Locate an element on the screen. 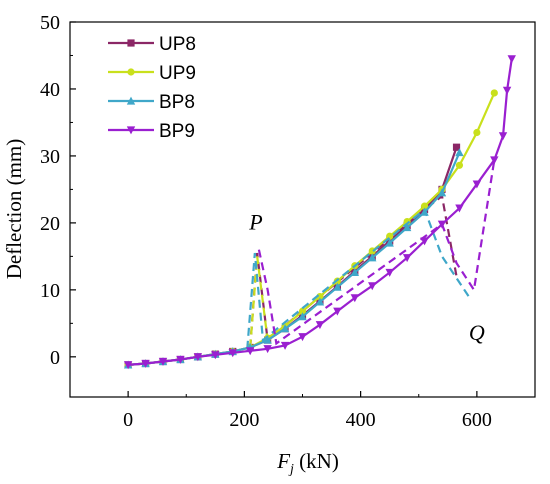 The image size is (550, 484). y-tick-label: 10 is located at coordinates (50, 291).